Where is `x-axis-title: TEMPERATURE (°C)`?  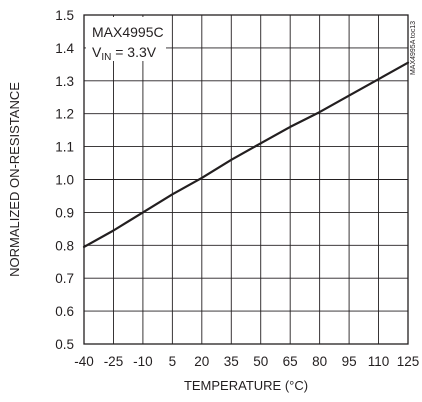 x-axis-title: TEMPERATURE (°C) is located at coordinates (246, 385).